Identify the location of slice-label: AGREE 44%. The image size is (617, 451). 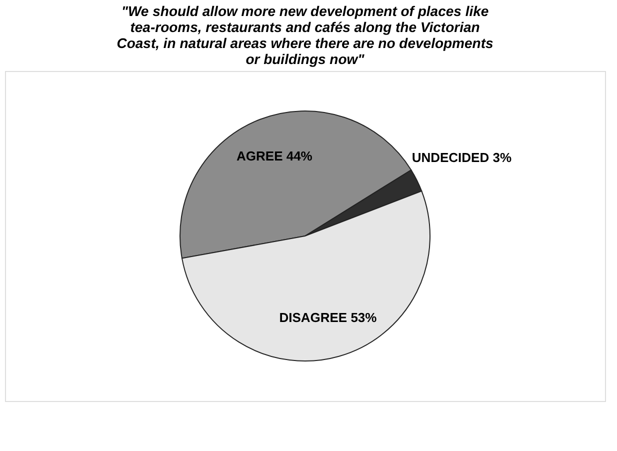
(274, 156).